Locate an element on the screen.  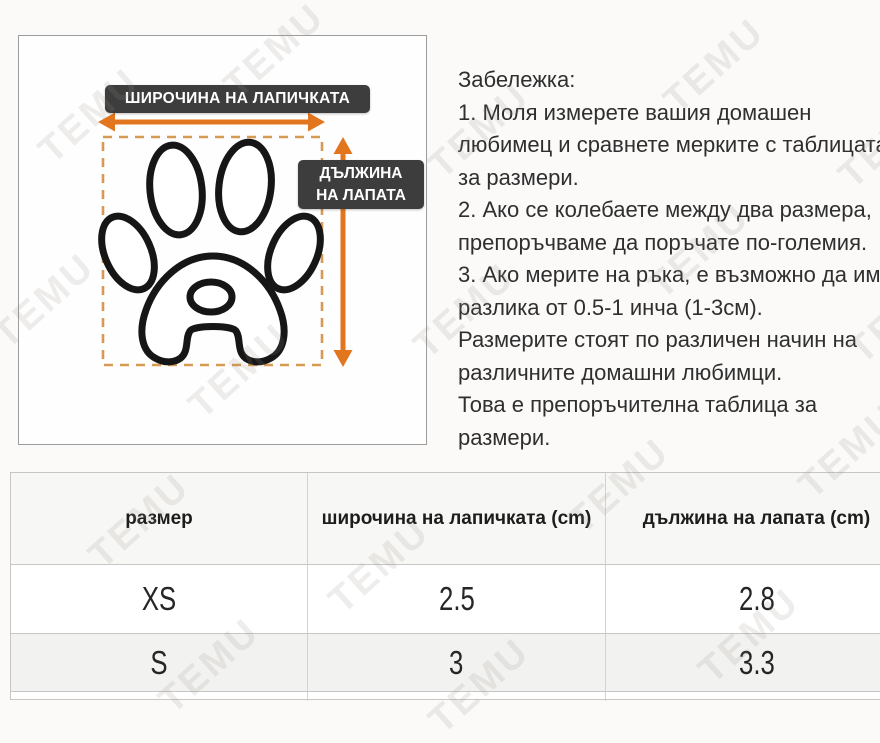
table-cell-size-s: S is located at coordinates (159, 663).